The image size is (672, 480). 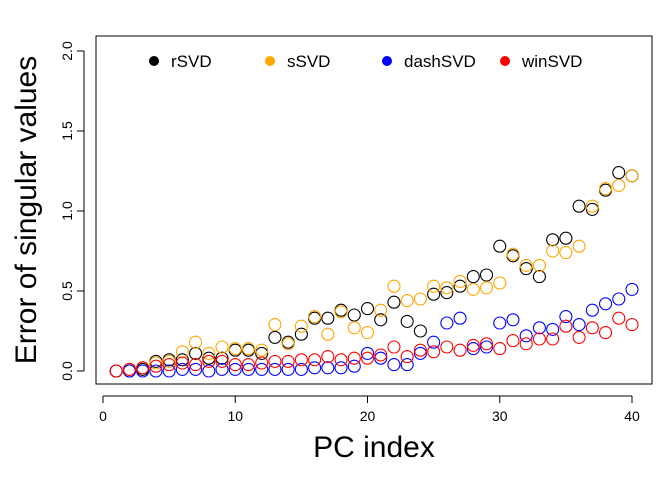 What do you see at coordinates (440, 61) in the screenshot?
I see `legend-label: dashSVD` at bounding box center [440, 61].